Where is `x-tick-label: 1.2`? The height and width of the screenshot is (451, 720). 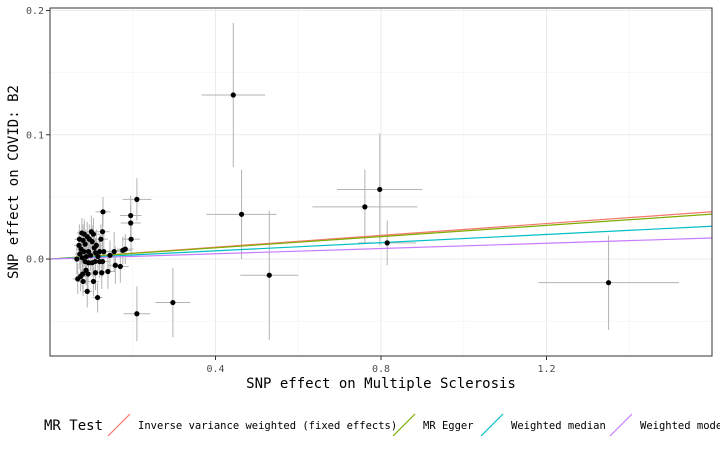 x-tick-label: 1.2 is located at coordinates (546, 369).